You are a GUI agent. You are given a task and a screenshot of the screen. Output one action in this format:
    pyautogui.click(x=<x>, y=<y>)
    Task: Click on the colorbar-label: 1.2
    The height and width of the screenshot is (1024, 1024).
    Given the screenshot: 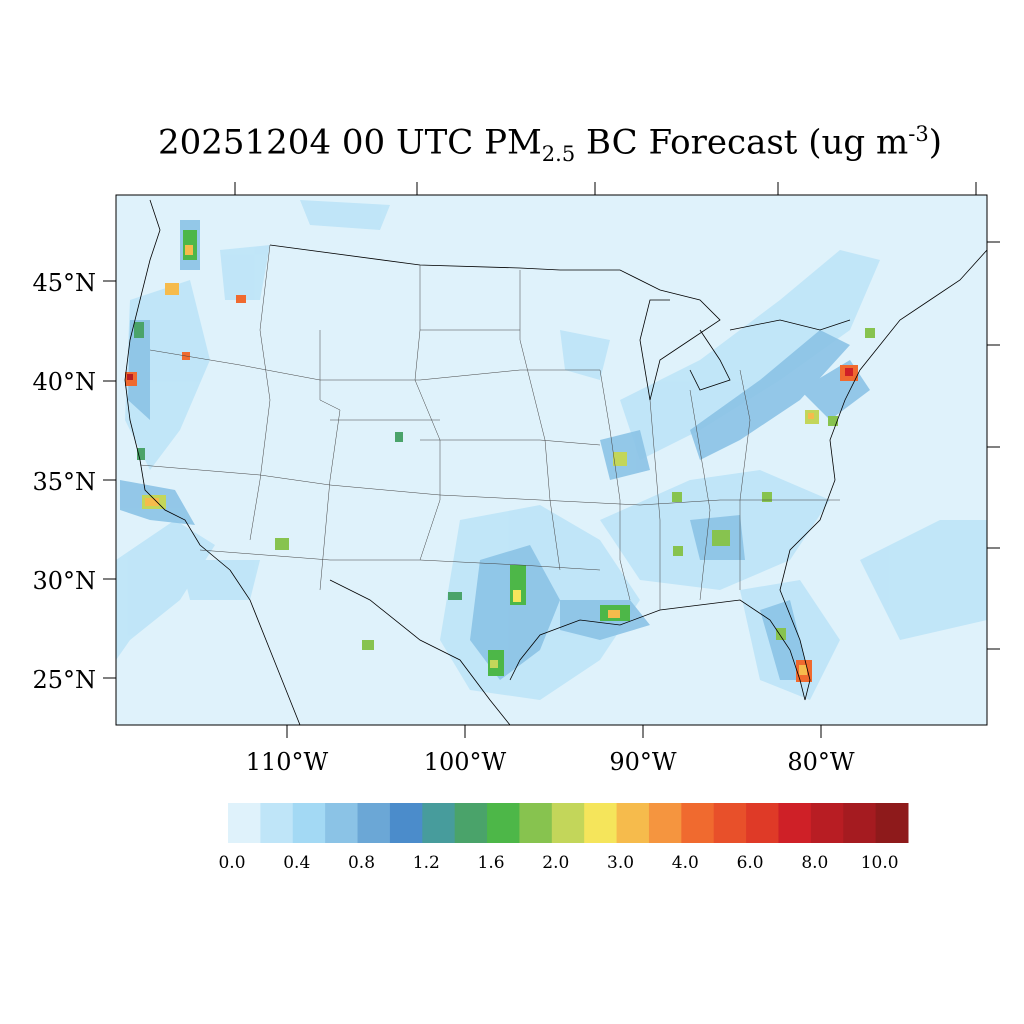 What is the action you would take?
    pyautogui.click(x=426, y=863)
    